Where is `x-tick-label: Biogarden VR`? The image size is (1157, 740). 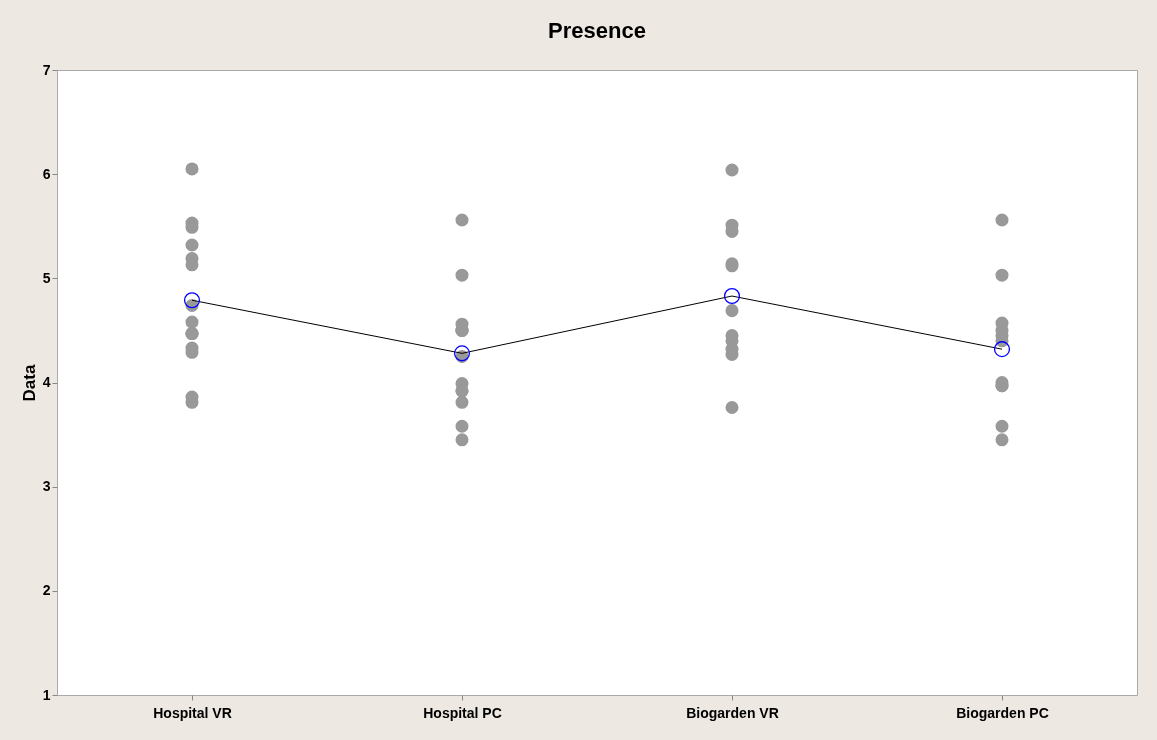 x-tick-label: Biogarden VR is located at coordinates (732, 712).